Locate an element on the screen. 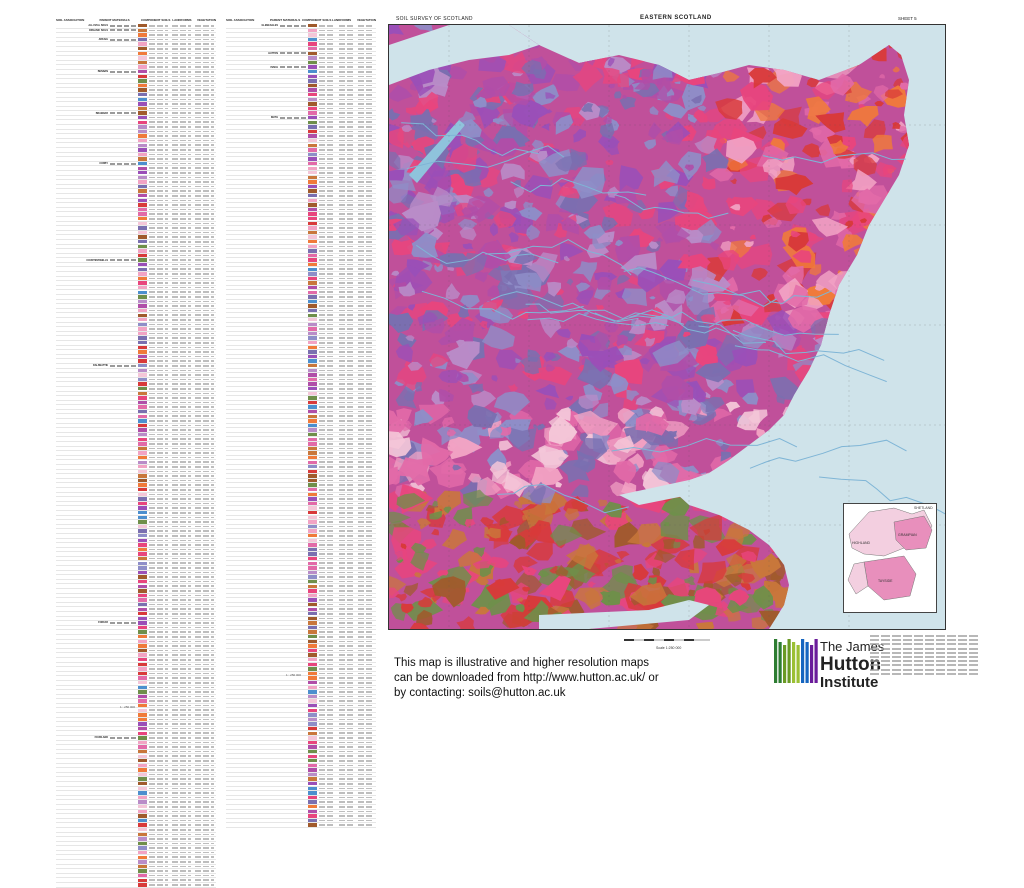 The image size is (1024, 888). legend-row: COUNTESSWELLS is located at coordinates (136, 260).